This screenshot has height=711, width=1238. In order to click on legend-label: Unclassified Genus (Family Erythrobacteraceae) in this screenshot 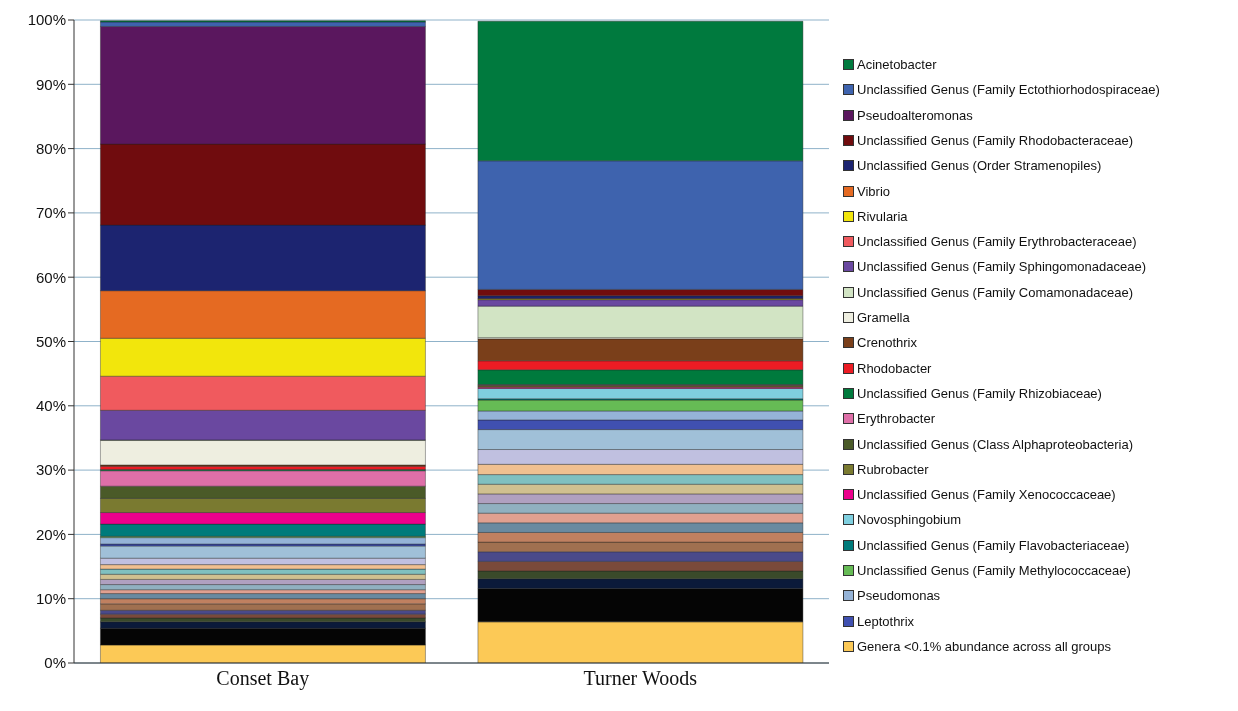, I will do `click(997, 242)`.